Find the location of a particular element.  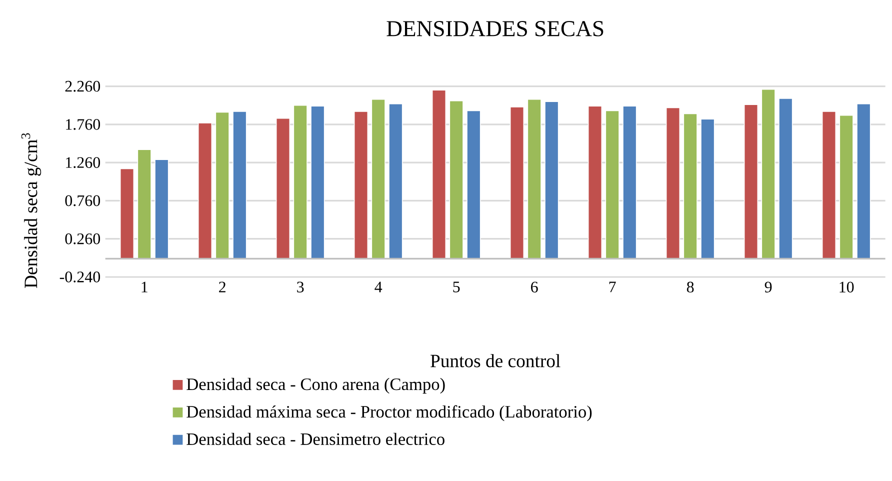

x-tick-label: 4 is located at coordinates (378, 287).